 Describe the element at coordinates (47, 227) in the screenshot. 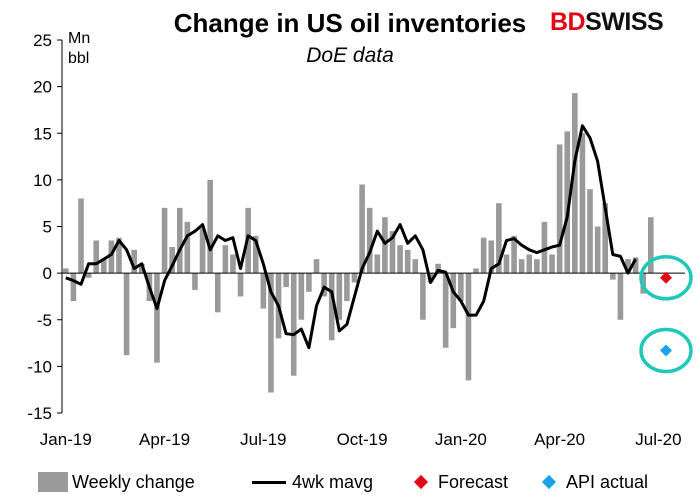

I see `y-tick-label: 5` at that location.